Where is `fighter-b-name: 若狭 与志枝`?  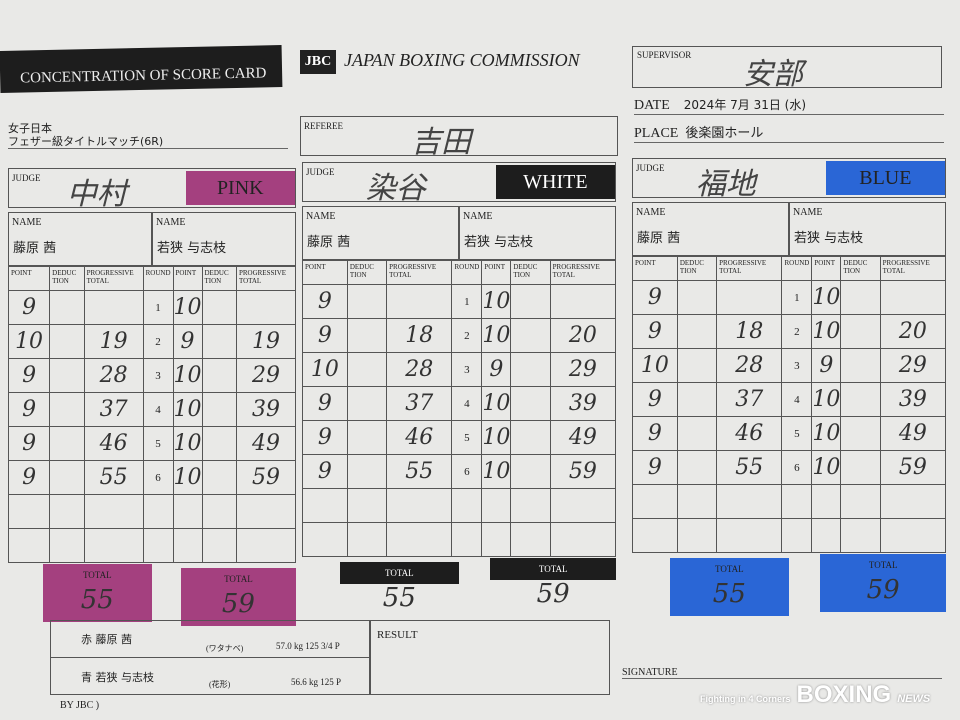
fighter-b-name: 若狭 与志枝 is located at coordinates (192, 248).